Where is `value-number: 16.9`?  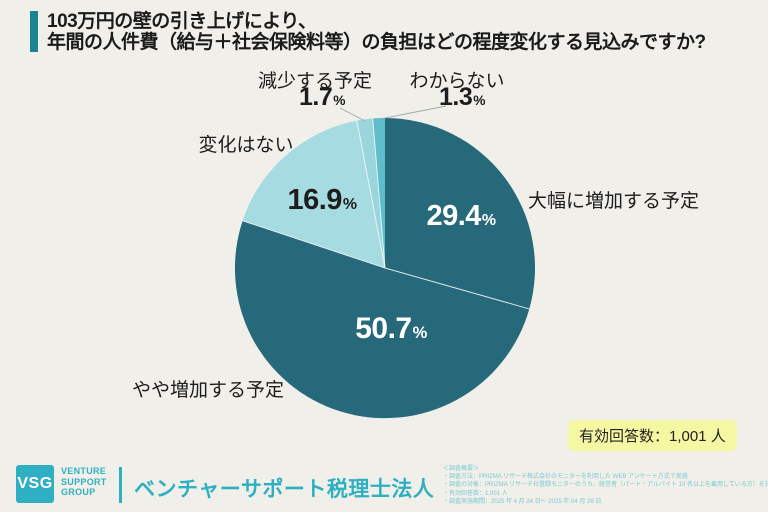 value-number: 16.9 is located at coordinates (314, 200).